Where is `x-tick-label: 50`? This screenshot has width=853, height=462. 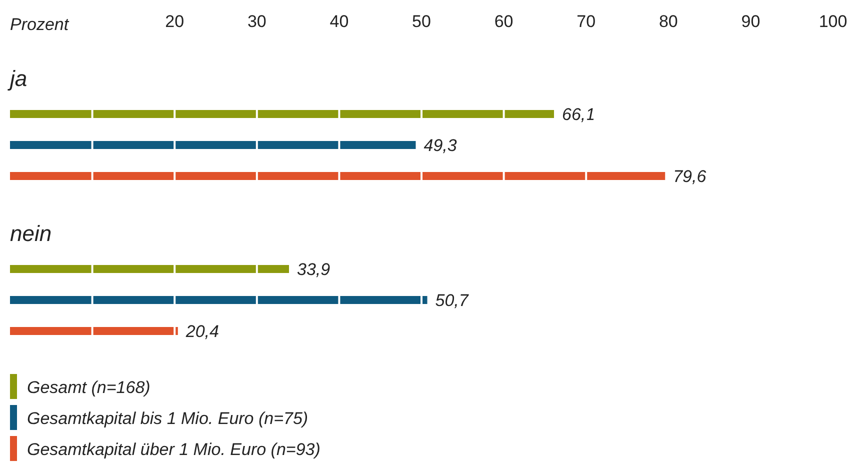 x-tick-label: 50 is located at coordinates (421, 21).